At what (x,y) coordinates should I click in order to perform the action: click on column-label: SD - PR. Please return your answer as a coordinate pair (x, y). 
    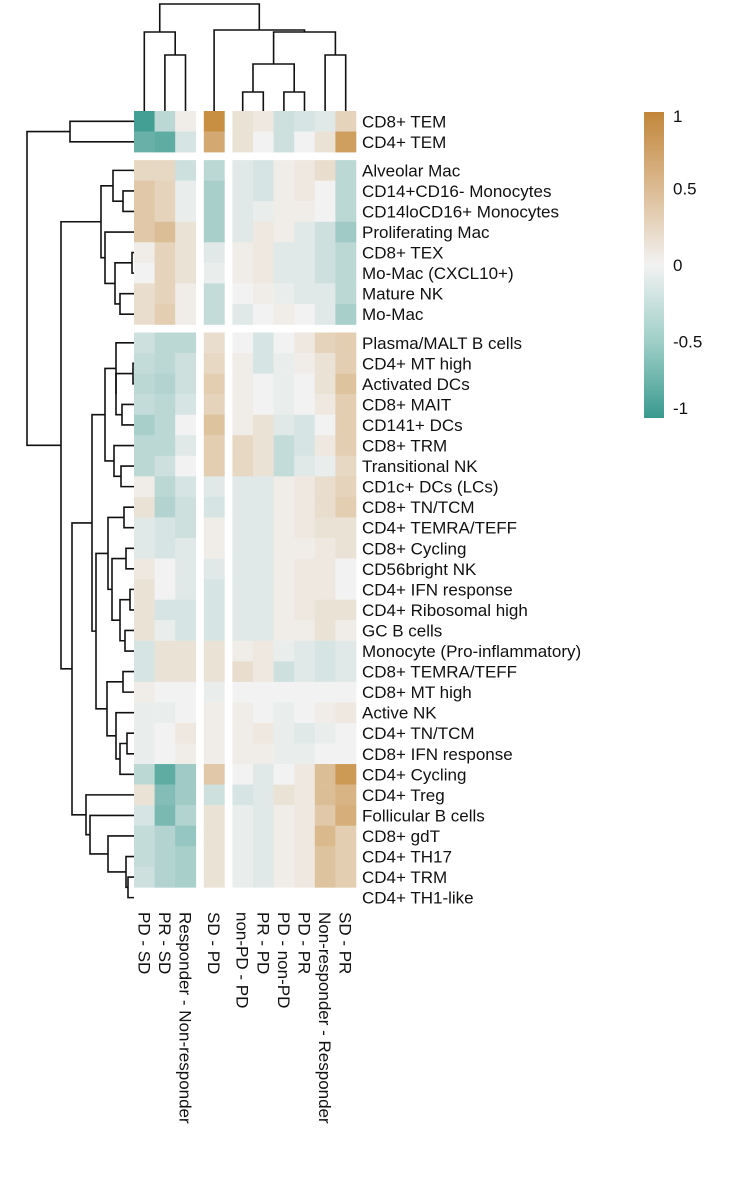
    Looking at the image, I should click on (345, 943).